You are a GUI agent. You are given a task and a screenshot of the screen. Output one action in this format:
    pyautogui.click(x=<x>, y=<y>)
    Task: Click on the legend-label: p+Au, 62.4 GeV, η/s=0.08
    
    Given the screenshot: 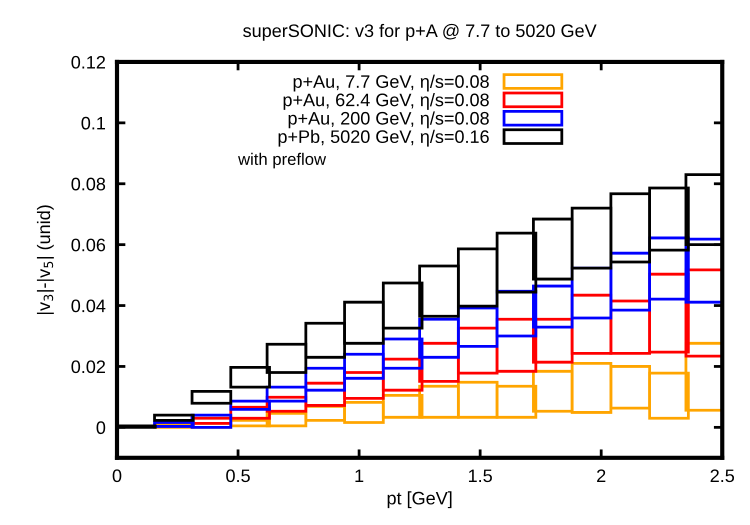 What is the action you would take?
    pyautogui.click(x=386, y=101)
    